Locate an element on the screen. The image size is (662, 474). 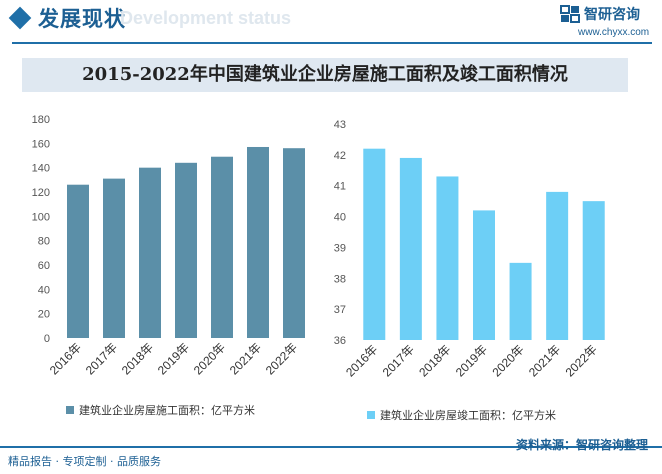
y-tick-label: 38 is located at coordinates (340, 279).